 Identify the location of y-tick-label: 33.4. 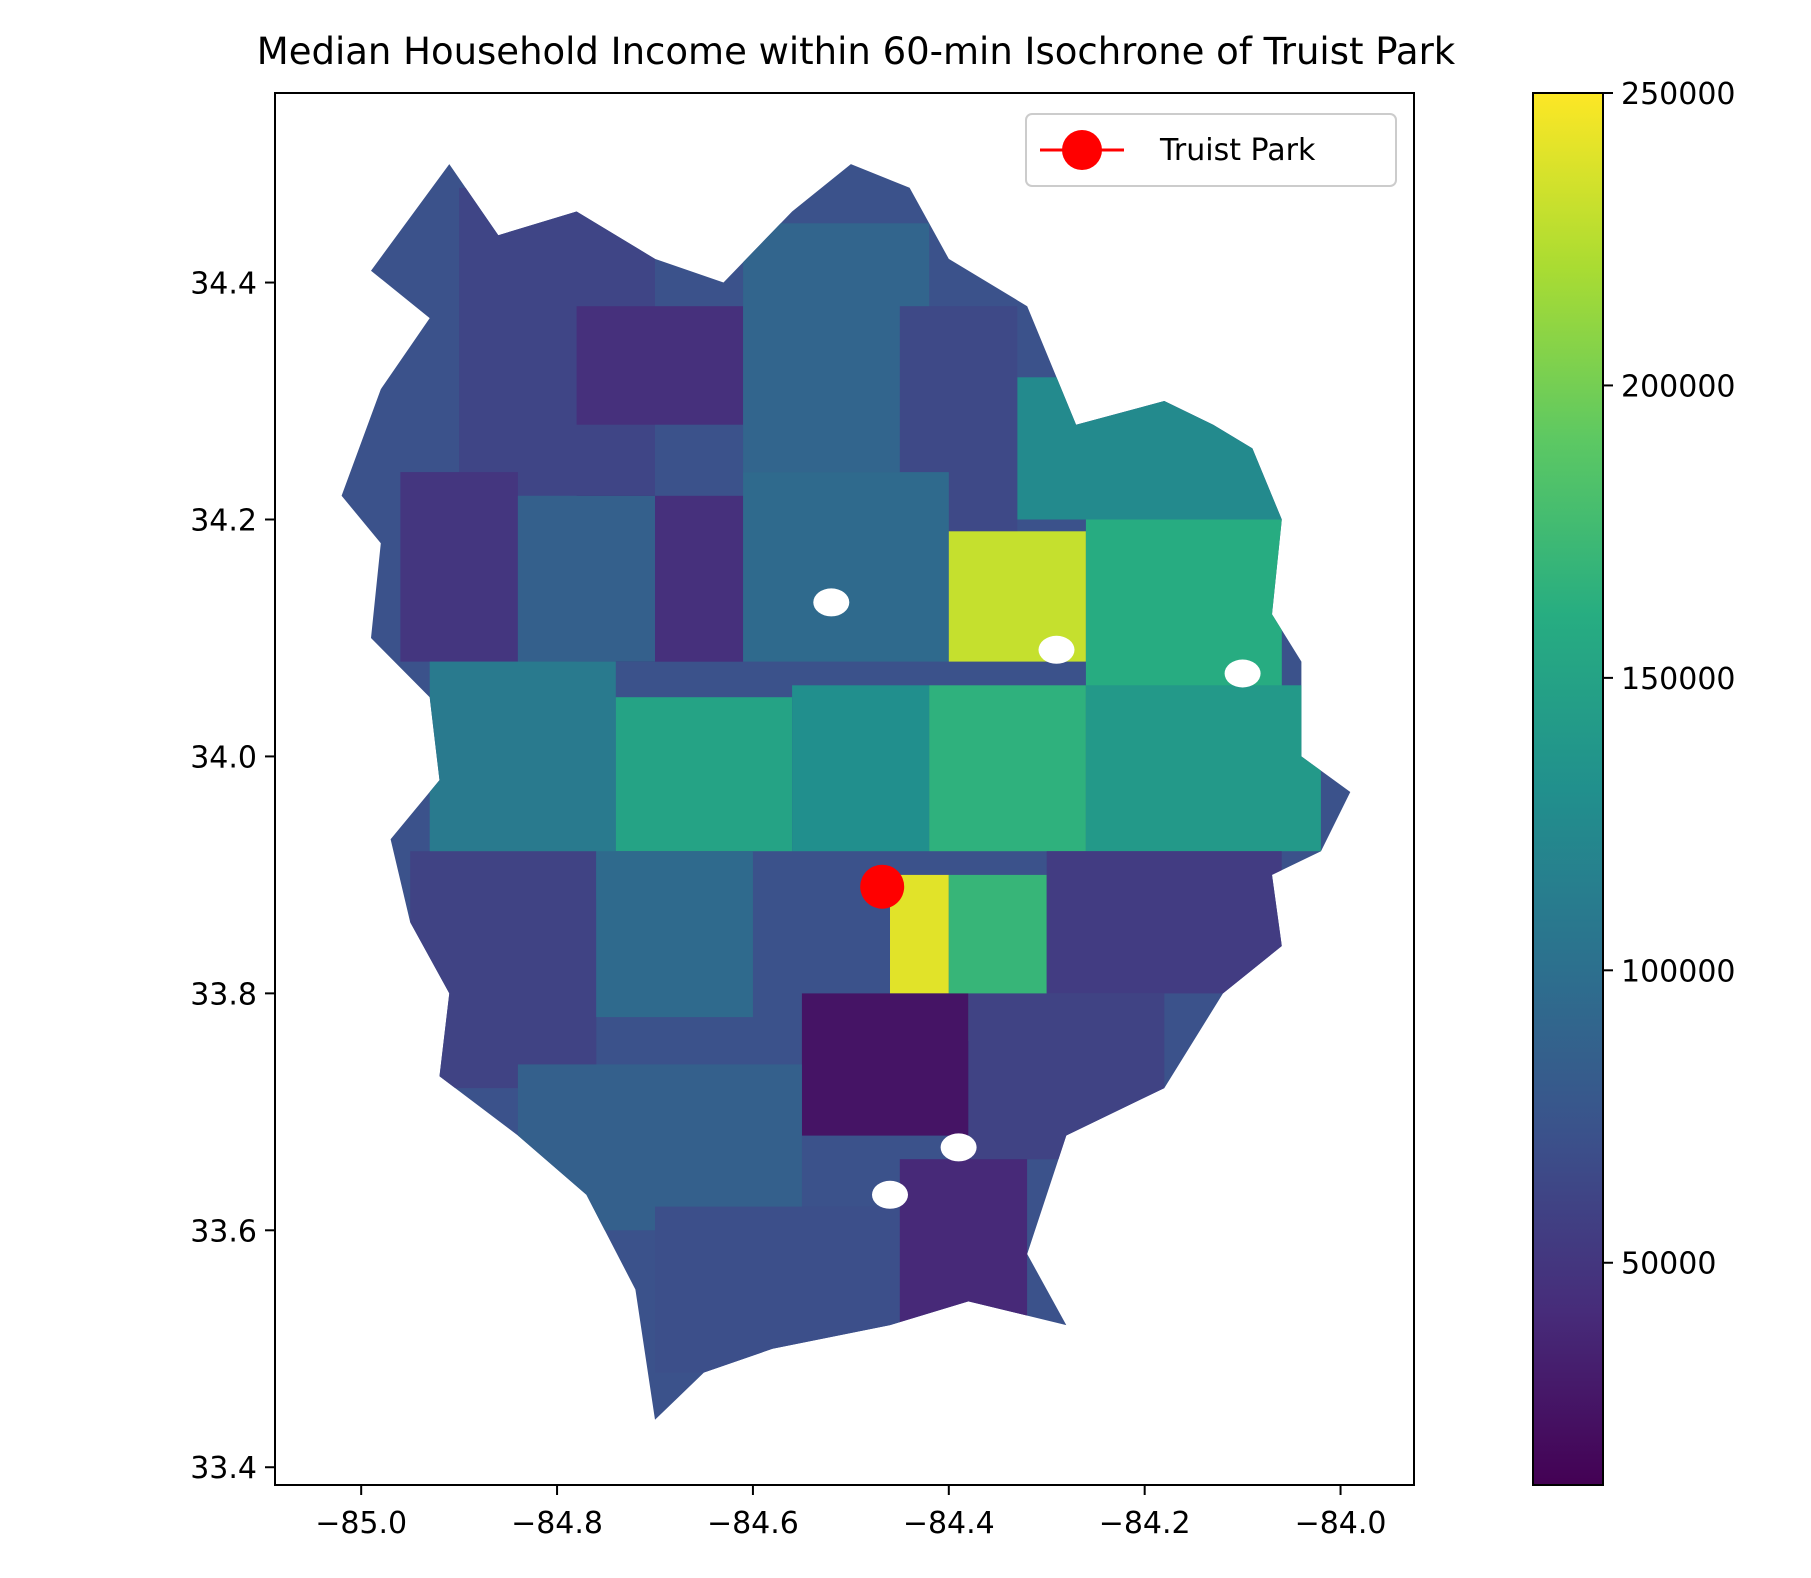
(223, 1468).